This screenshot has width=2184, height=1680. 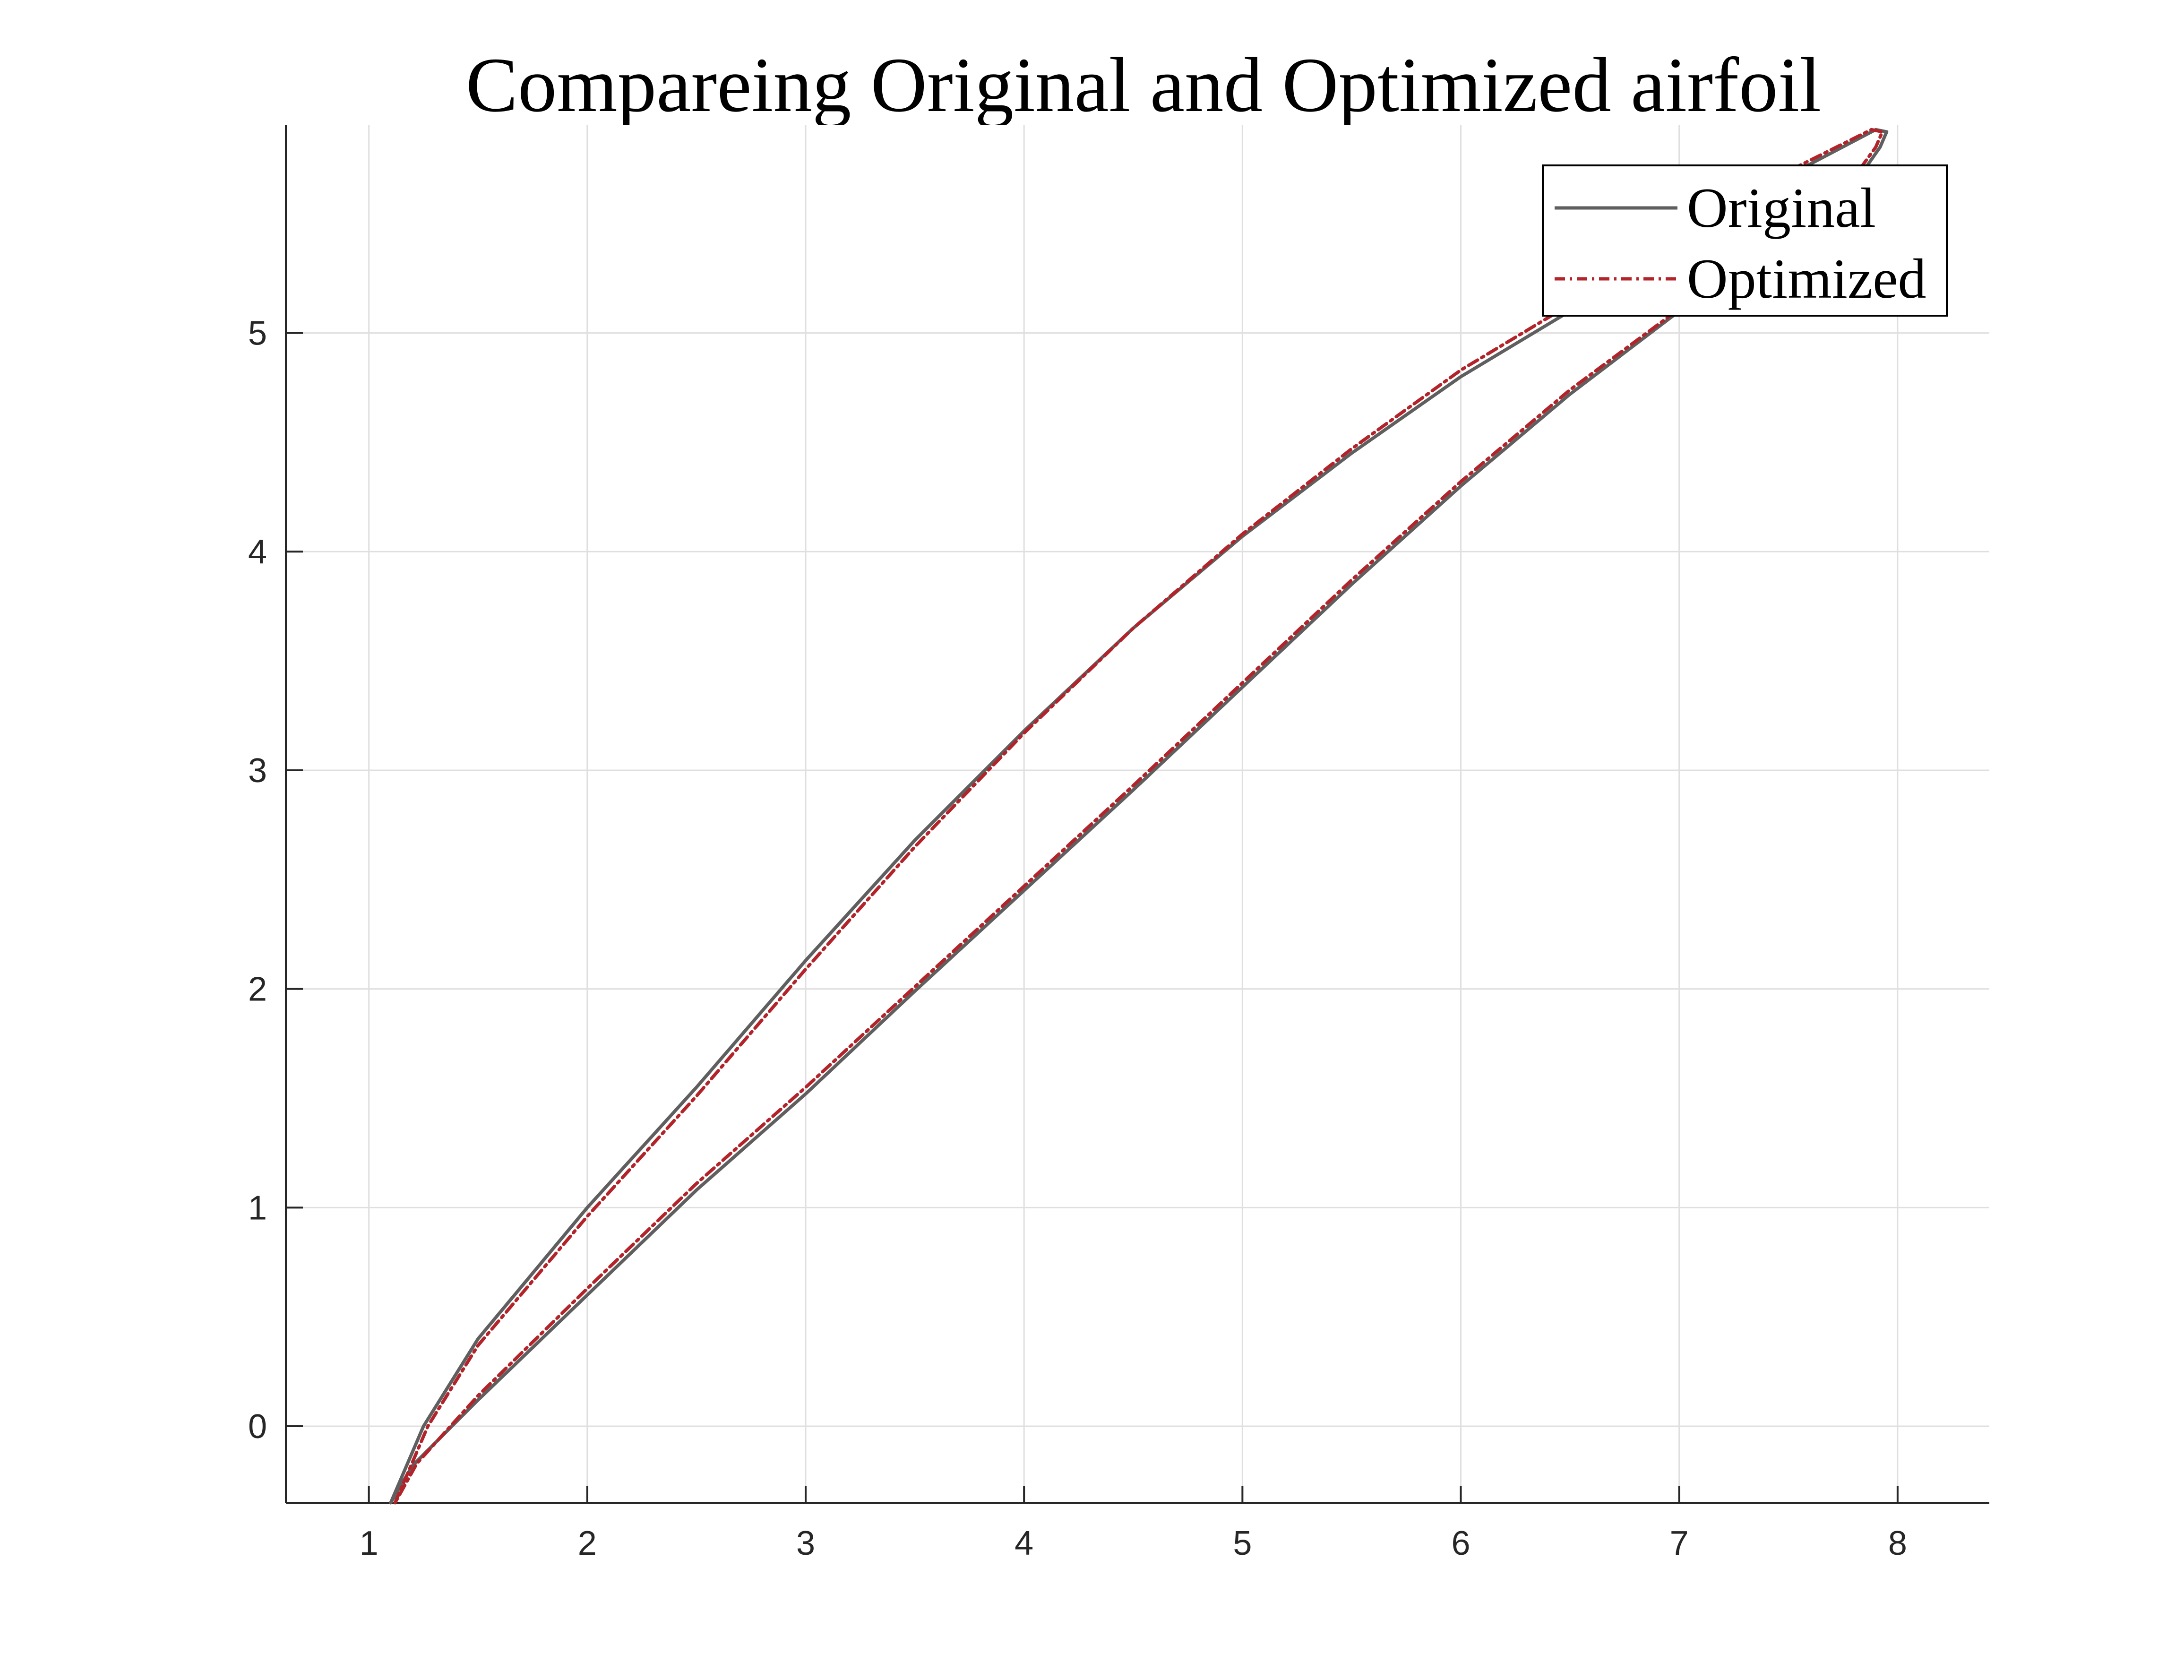 I want to click on x-tick-label-3: 3, so click(x=806, y=1543).